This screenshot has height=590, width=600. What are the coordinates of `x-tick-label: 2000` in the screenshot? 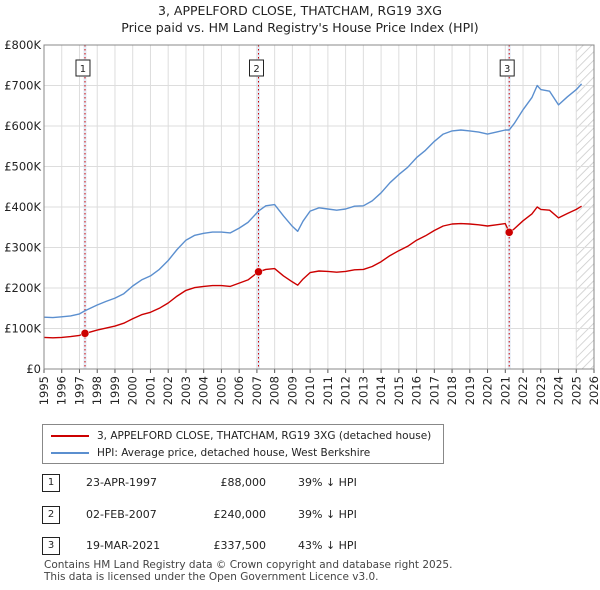 It's located at (133, 390).